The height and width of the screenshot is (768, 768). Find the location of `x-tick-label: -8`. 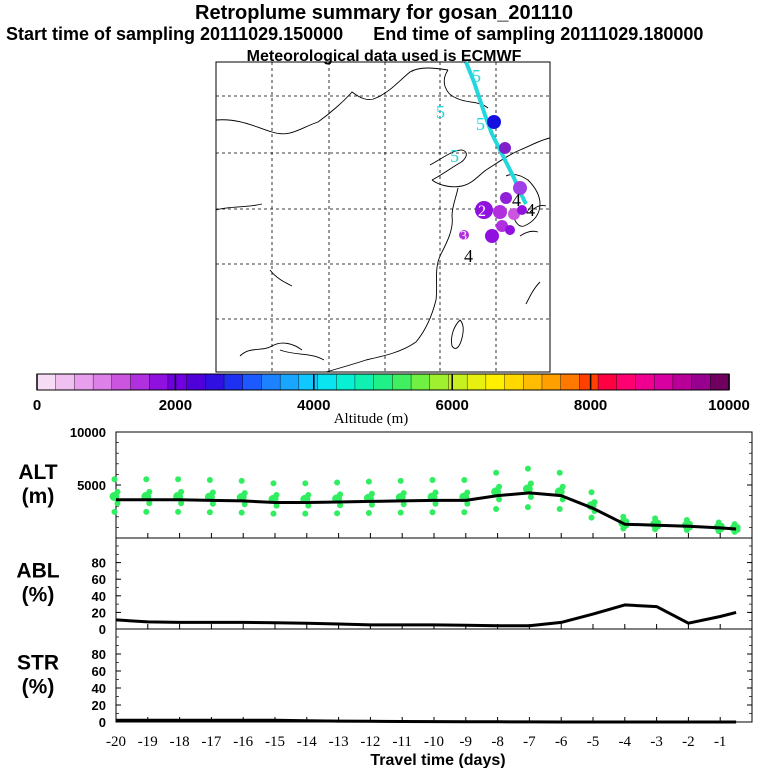

x-tick-label: -8 is located at coordinates (497, 742).